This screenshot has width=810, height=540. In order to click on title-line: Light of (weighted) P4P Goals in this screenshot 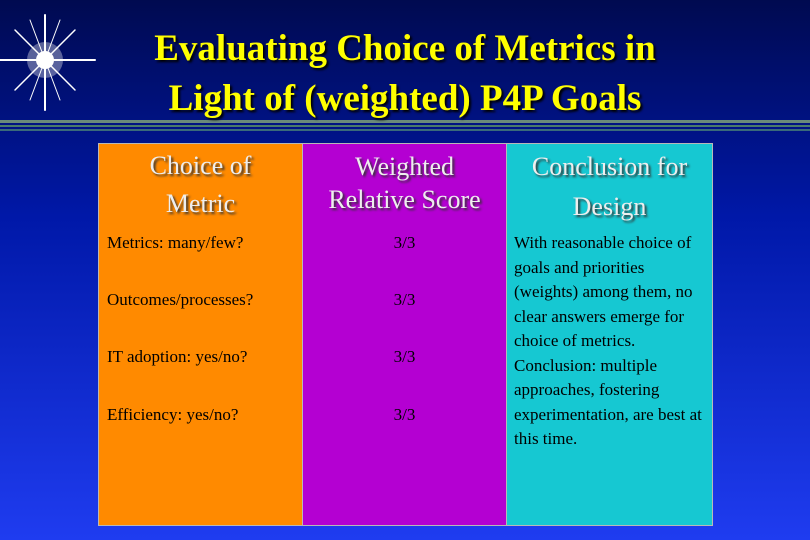, I will do `click(405, 98)`.